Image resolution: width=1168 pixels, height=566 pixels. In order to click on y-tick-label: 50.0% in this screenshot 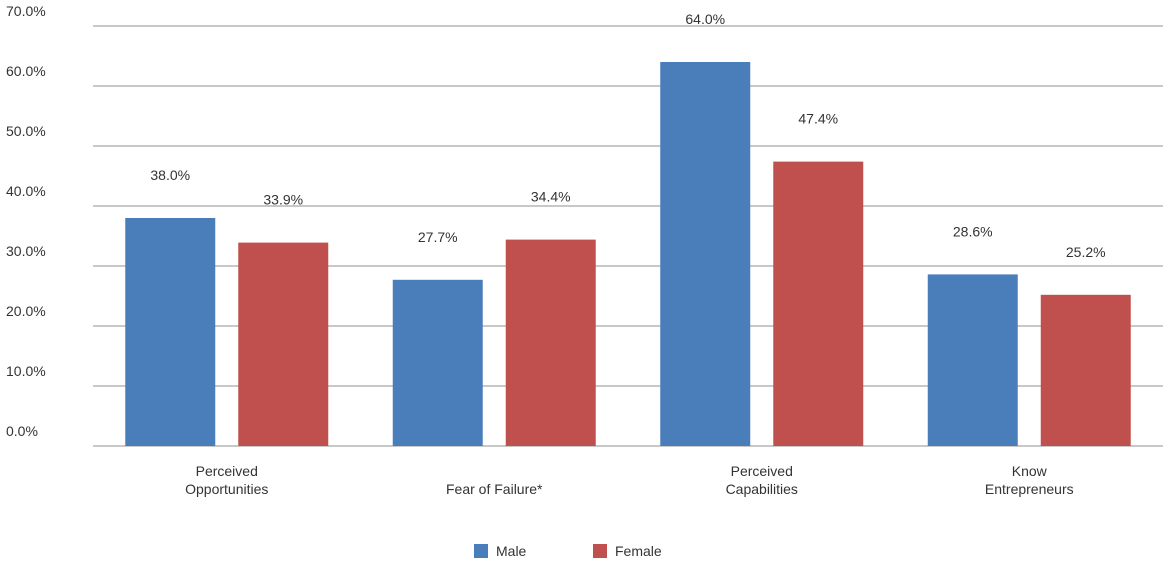, I will do `click(26, 131)`.